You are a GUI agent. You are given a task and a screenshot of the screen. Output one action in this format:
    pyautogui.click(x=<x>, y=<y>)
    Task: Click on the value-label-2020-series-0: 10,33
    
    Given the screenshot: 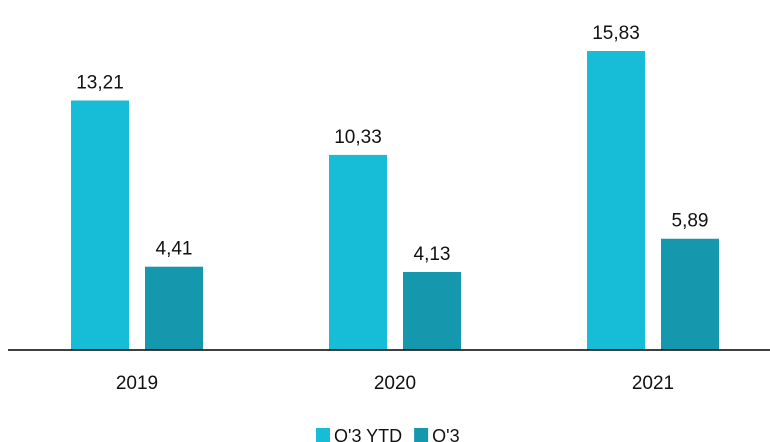 What is the action you would take?
    pyautogui.click(x=358, y=137)
    